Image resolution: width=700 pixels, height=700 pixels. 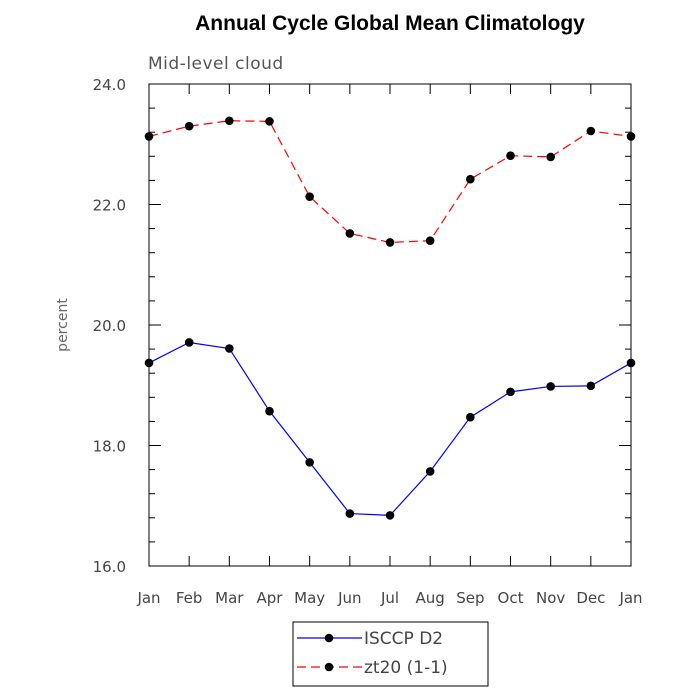 I want to click on y-tick-label: 20.0, so click(x=109, y=326).